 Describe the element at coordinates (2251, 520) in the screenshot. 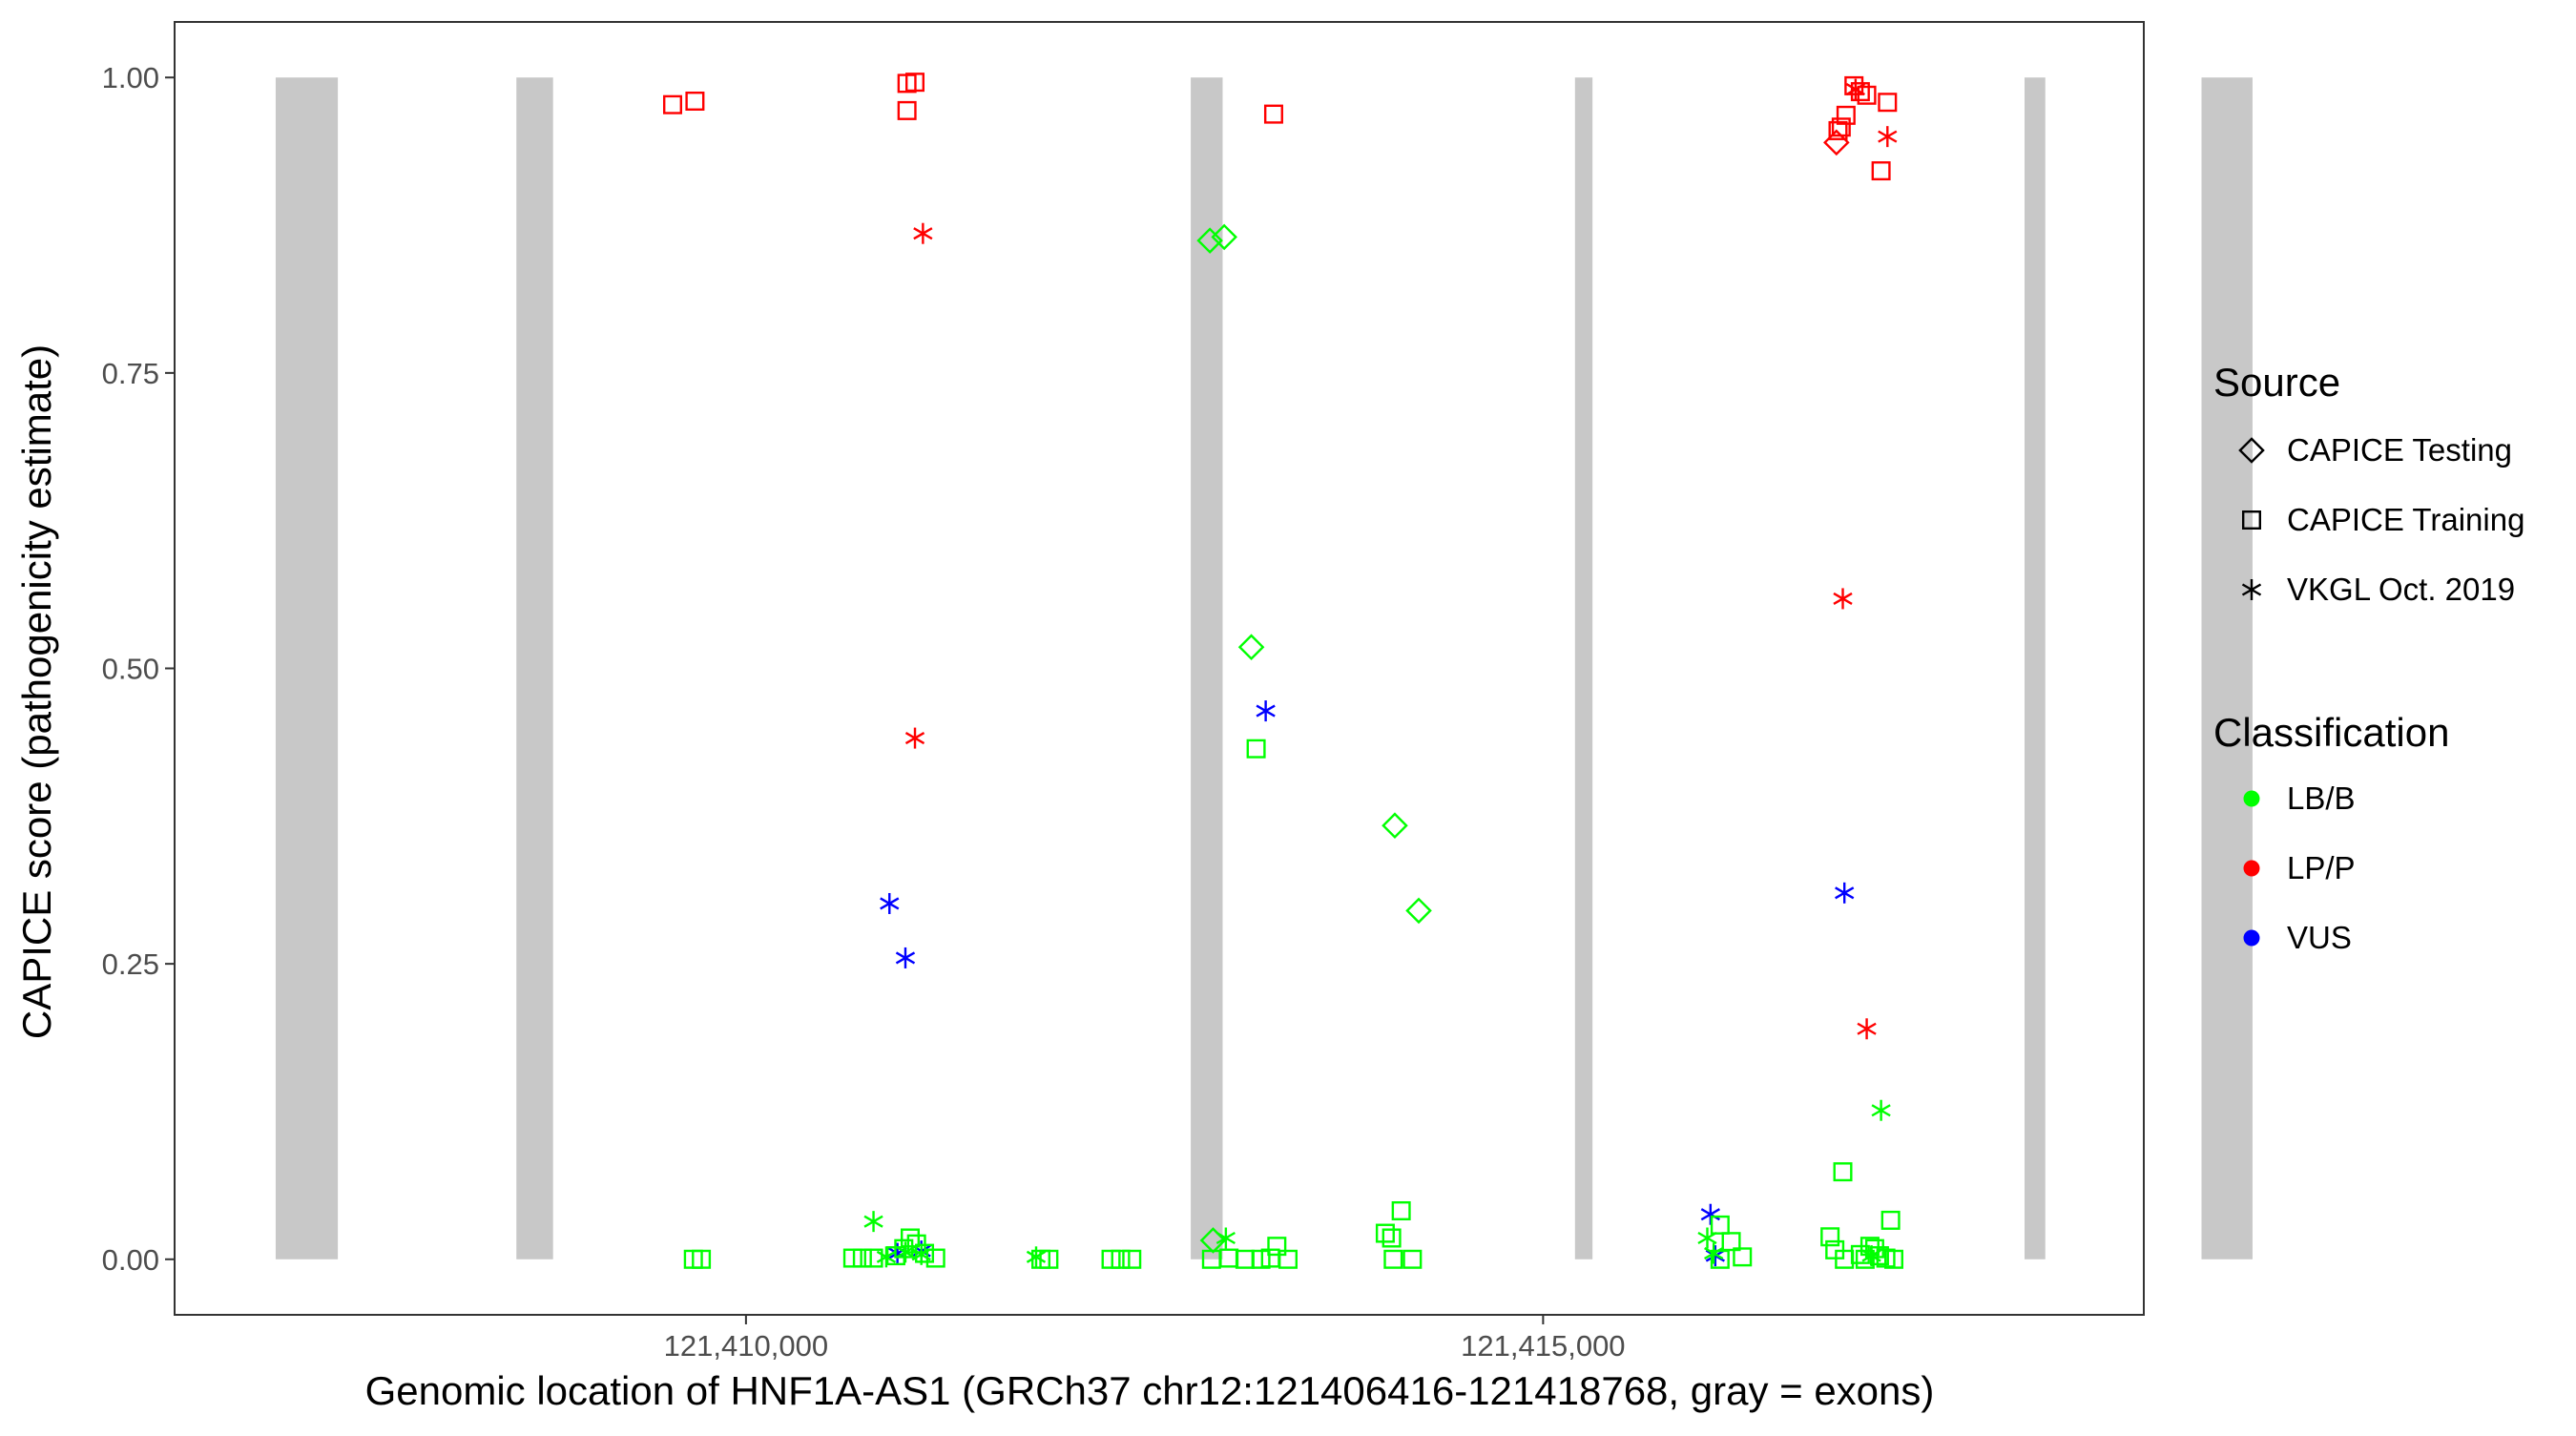

I see `legend-square-icon` at that location.